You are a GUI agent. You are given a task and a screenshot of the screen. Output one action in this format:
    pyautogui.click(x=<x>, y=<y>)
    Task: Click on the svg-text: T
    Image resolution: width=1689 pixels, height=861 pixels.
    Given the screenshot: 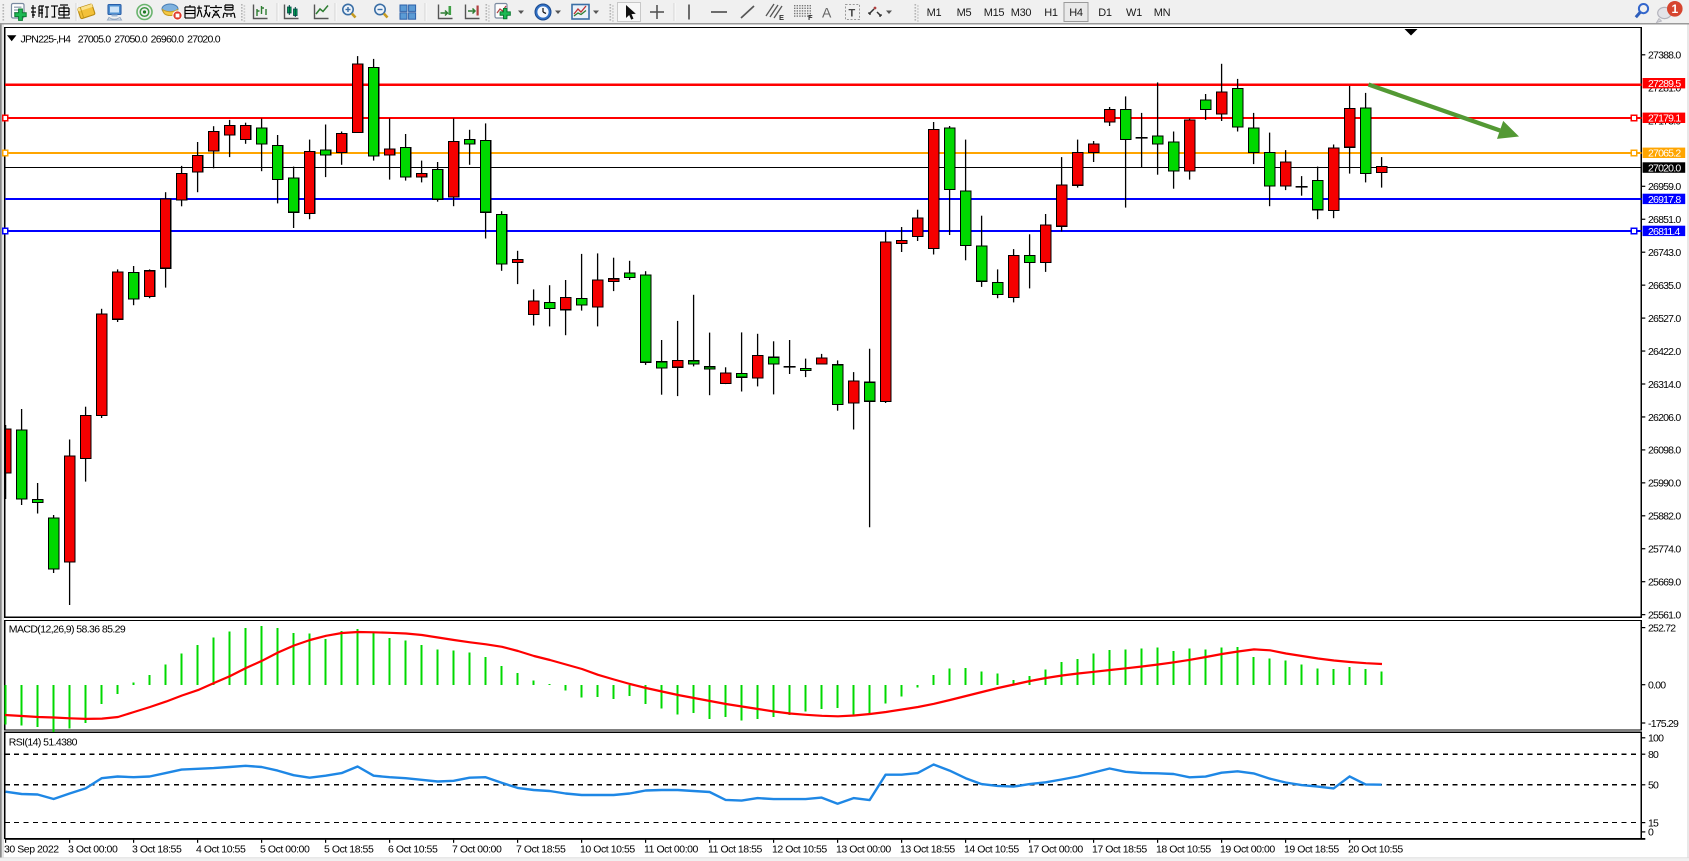 What is the action you would take?
    pyautogui.click(x=852, y=14)
    